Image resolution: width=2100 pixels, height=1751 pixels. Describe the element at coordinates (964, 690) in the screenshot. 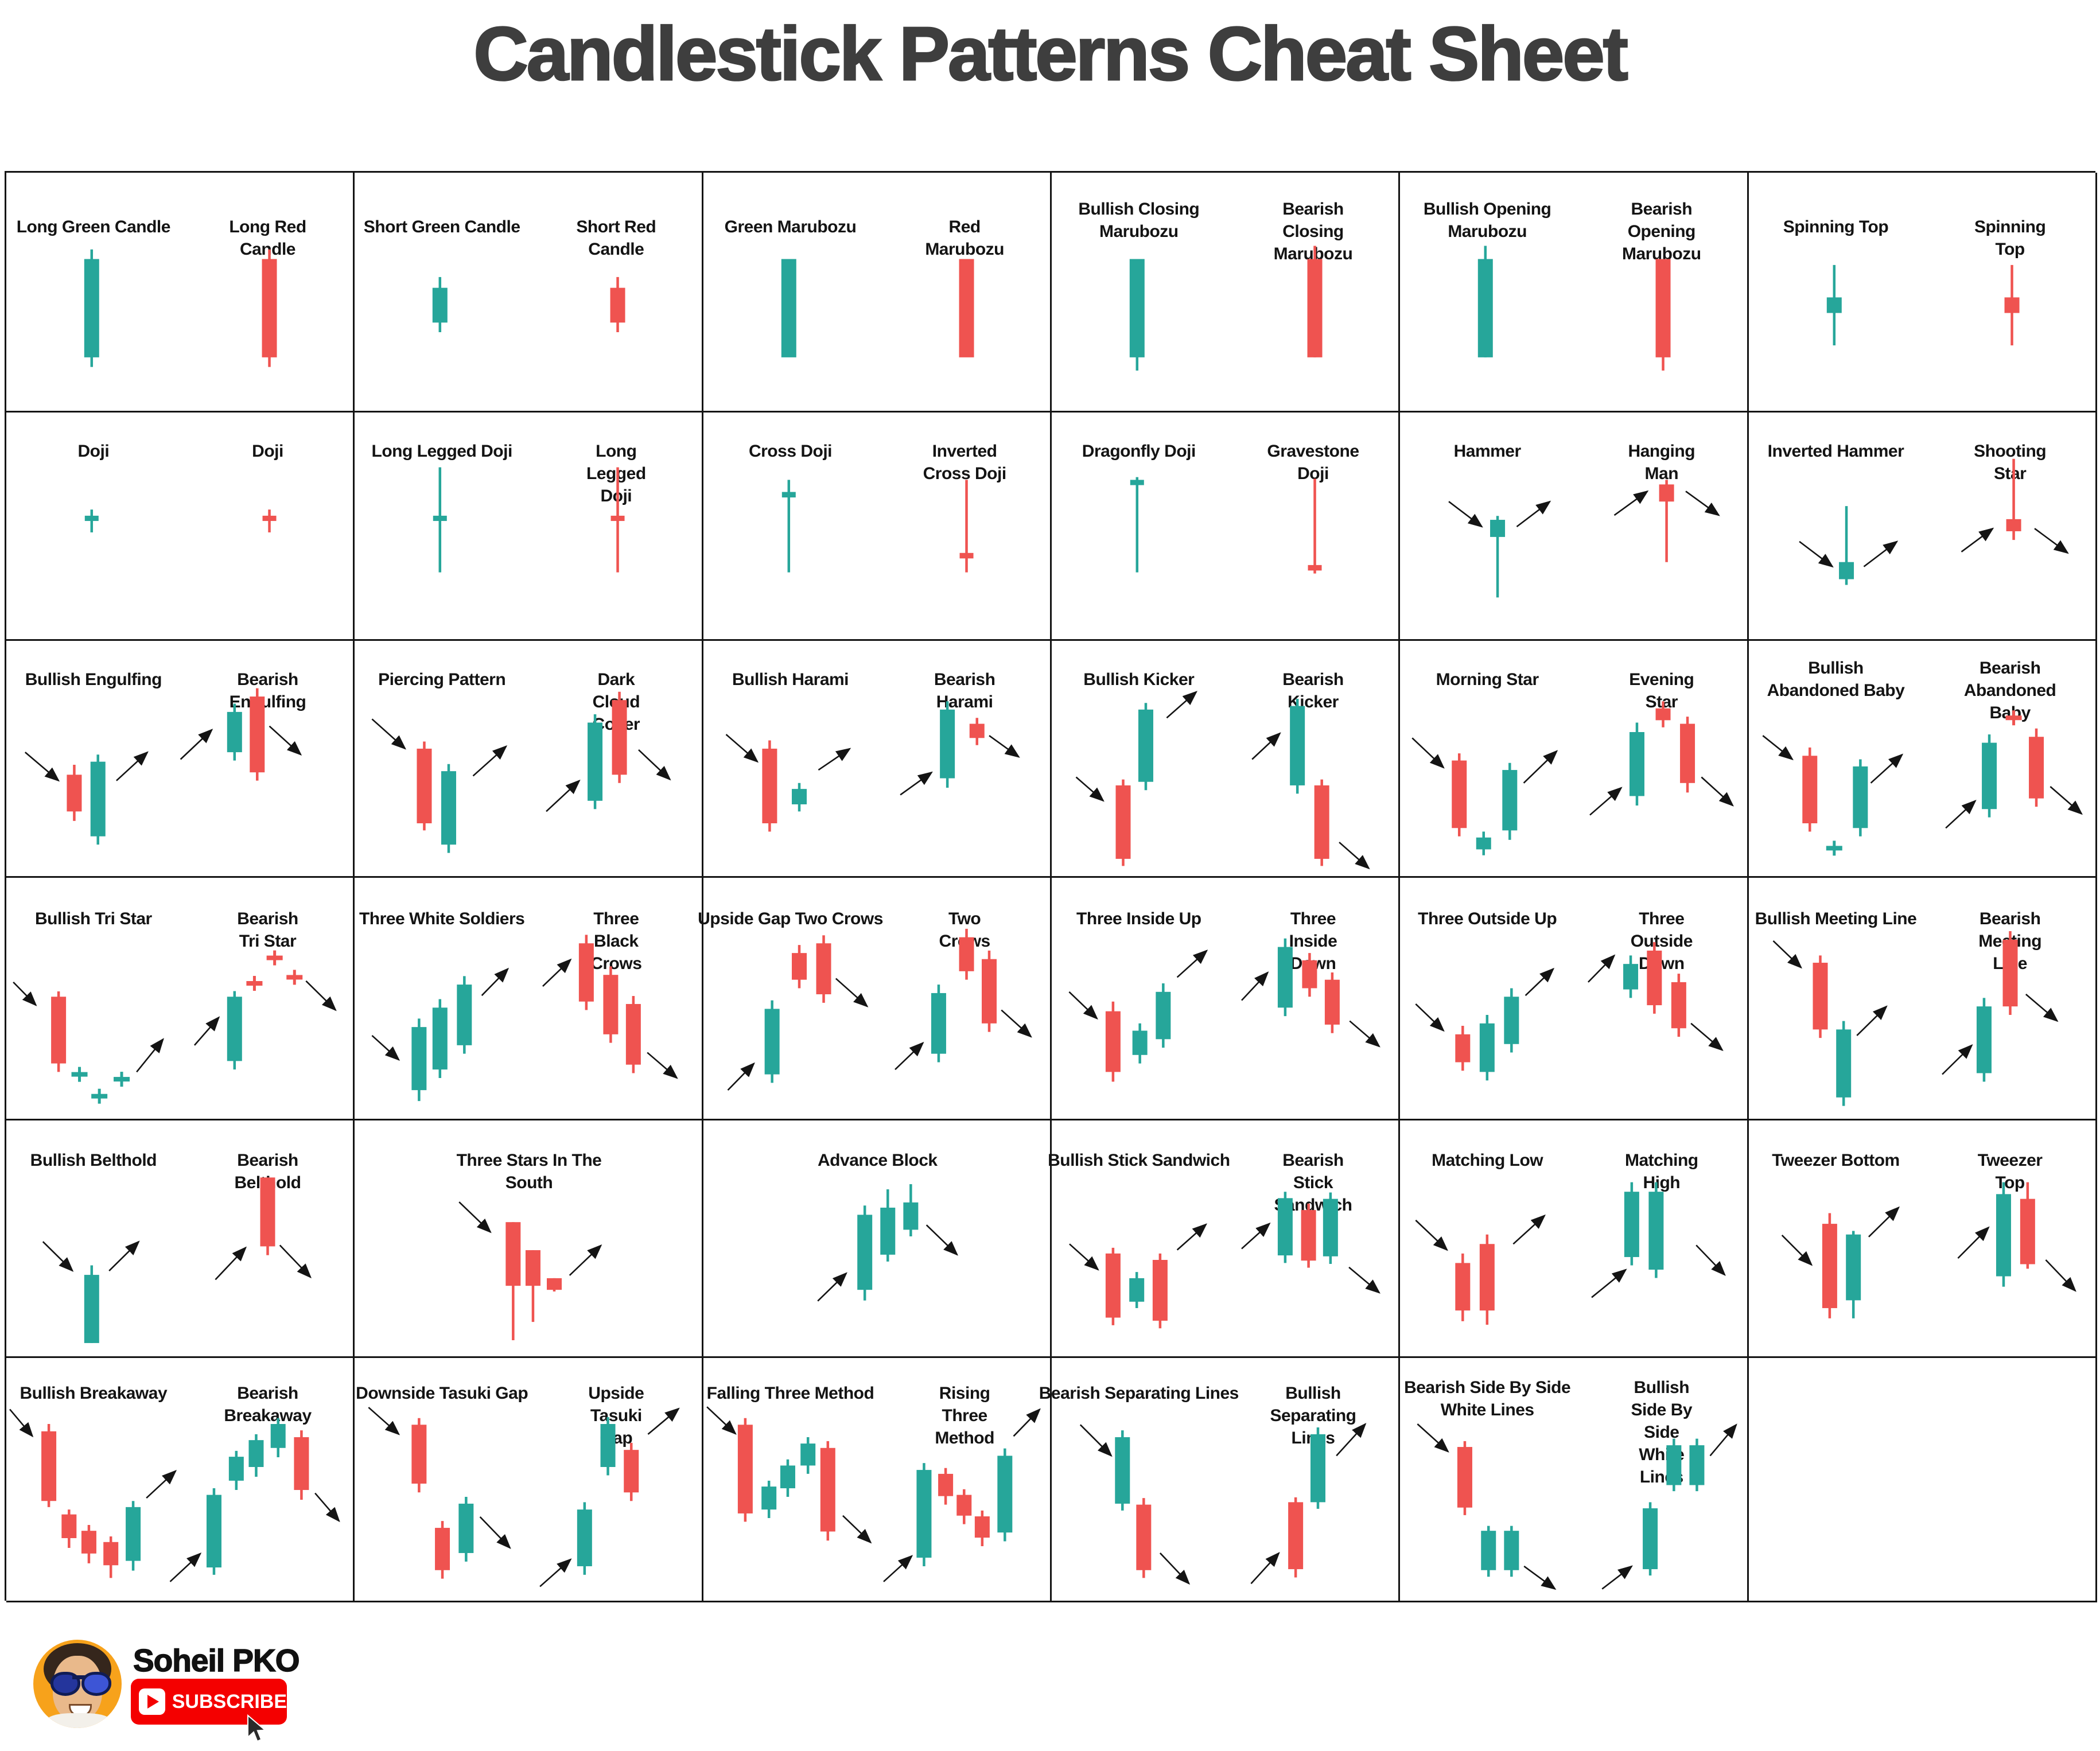

I see `pattern-label: Bearish Harami` at that location.